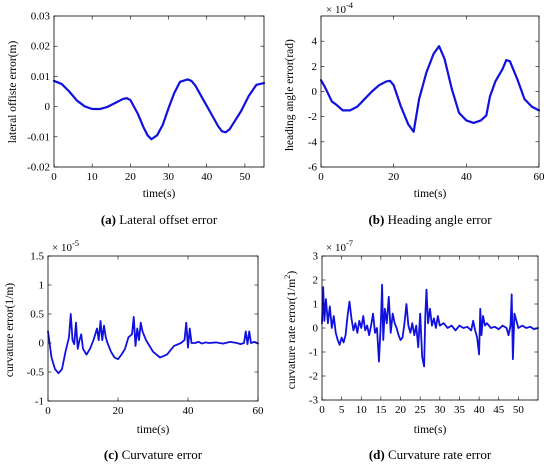 Image resolution: width=550 pixels, height=472 pixels. What do you see at coordinates (290, 95) in the screenshot?
I see `plot-b-ylabel: heading angle error(rad)` at bounding box center [290, 95].